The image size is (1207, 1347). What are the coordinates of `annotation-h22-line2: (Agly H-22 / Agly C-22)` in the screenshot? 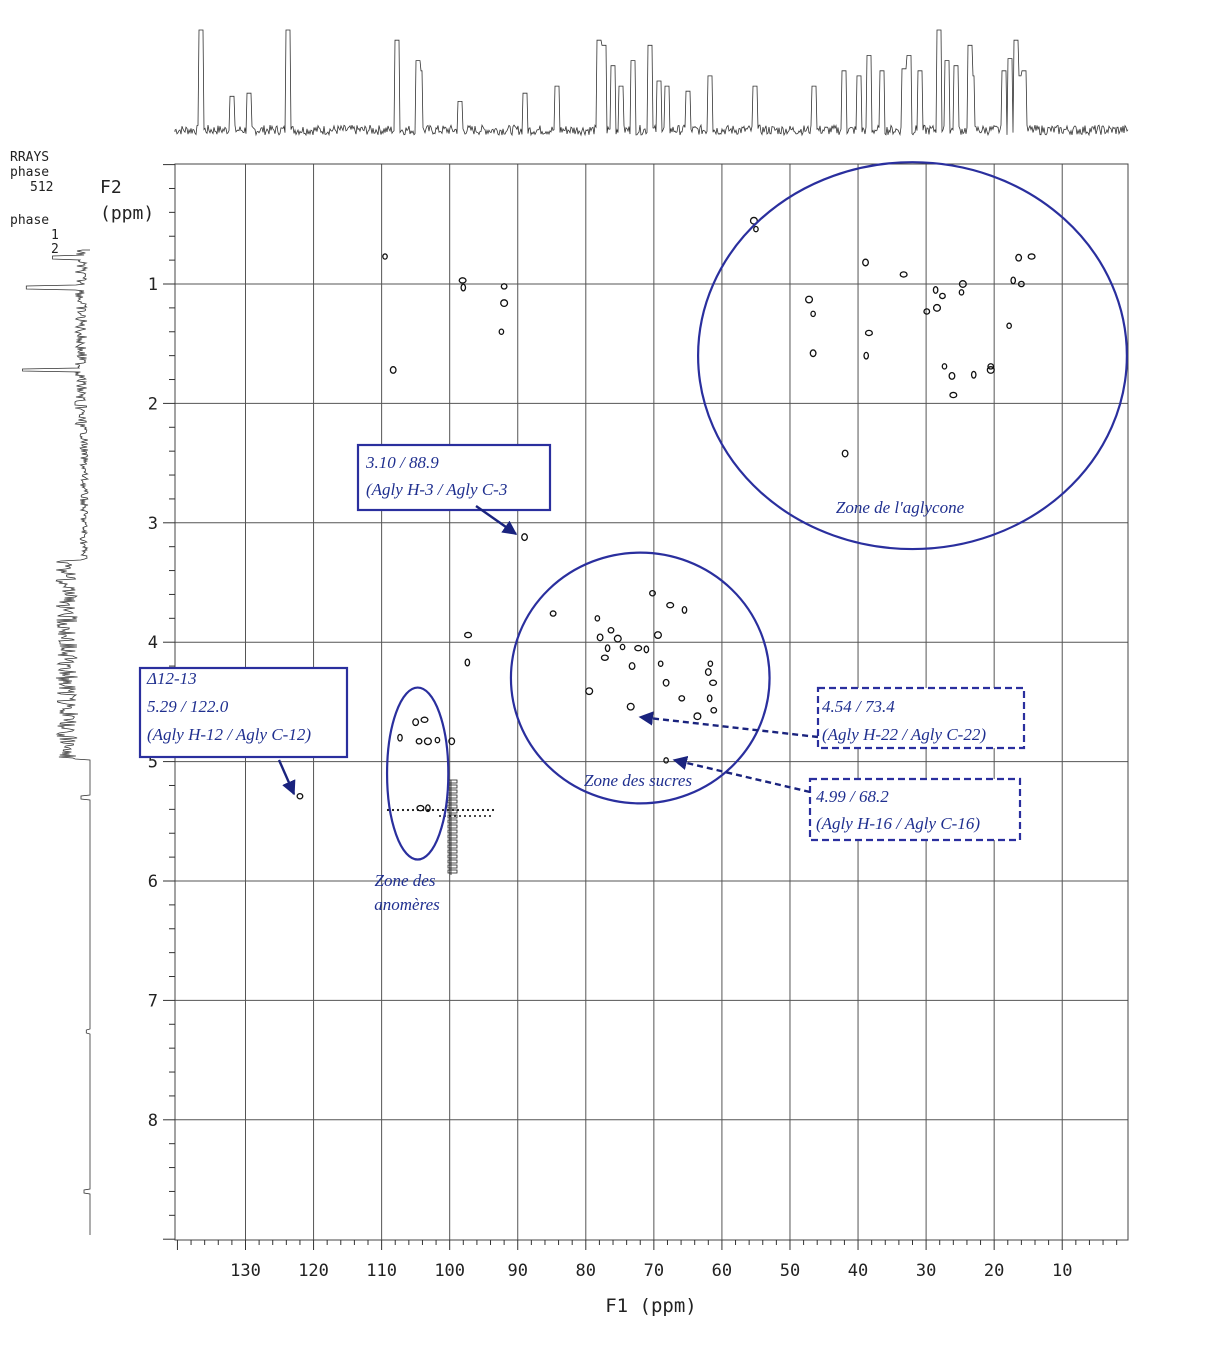 It's located at (904, 734).